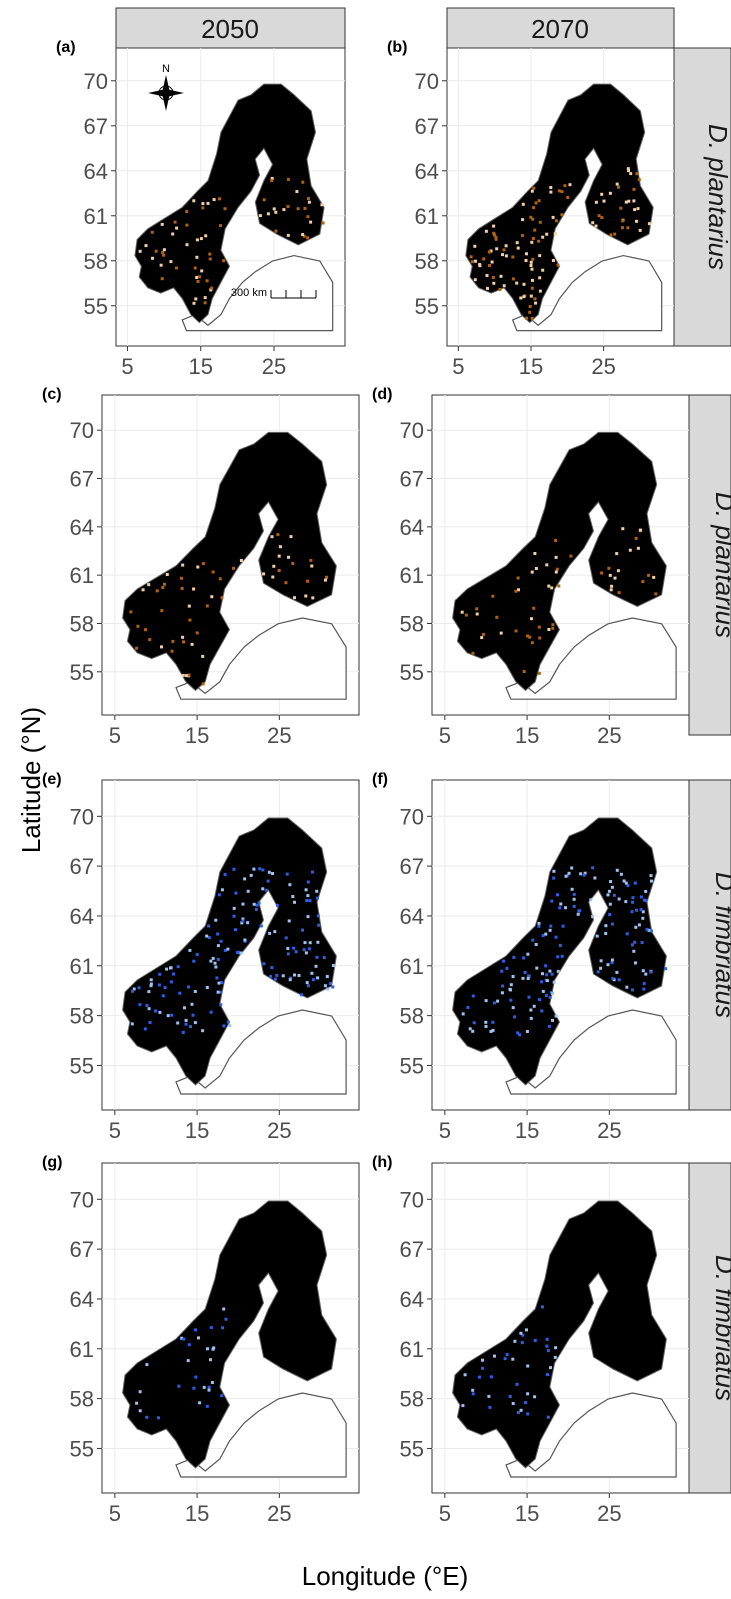 Image resolution: width=731 pixels, height=1599 pixels. I want to click on row-strip-2: D. plantarius, so click(709, 565).